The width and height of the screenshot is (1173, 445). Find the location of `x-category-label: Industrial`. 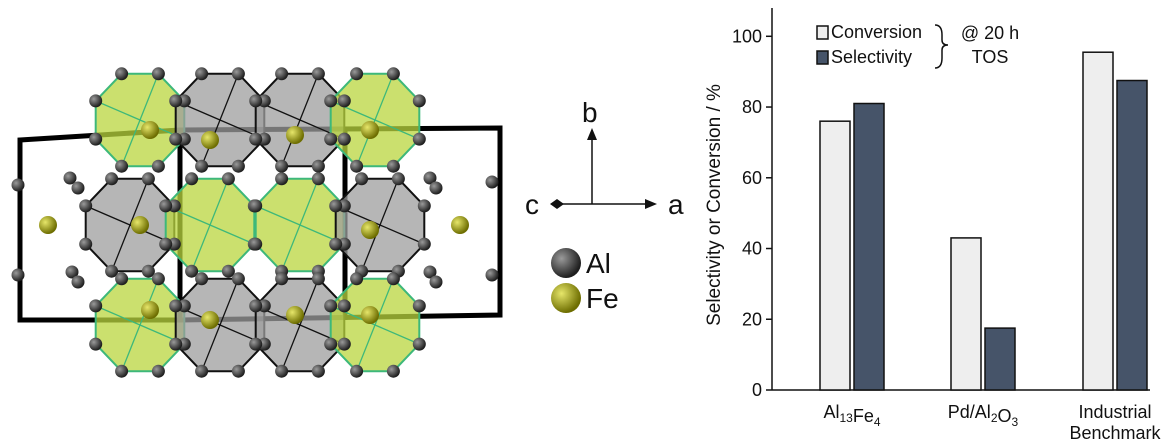

x-category-label: Industrial is located at coordinates (1114, 412).